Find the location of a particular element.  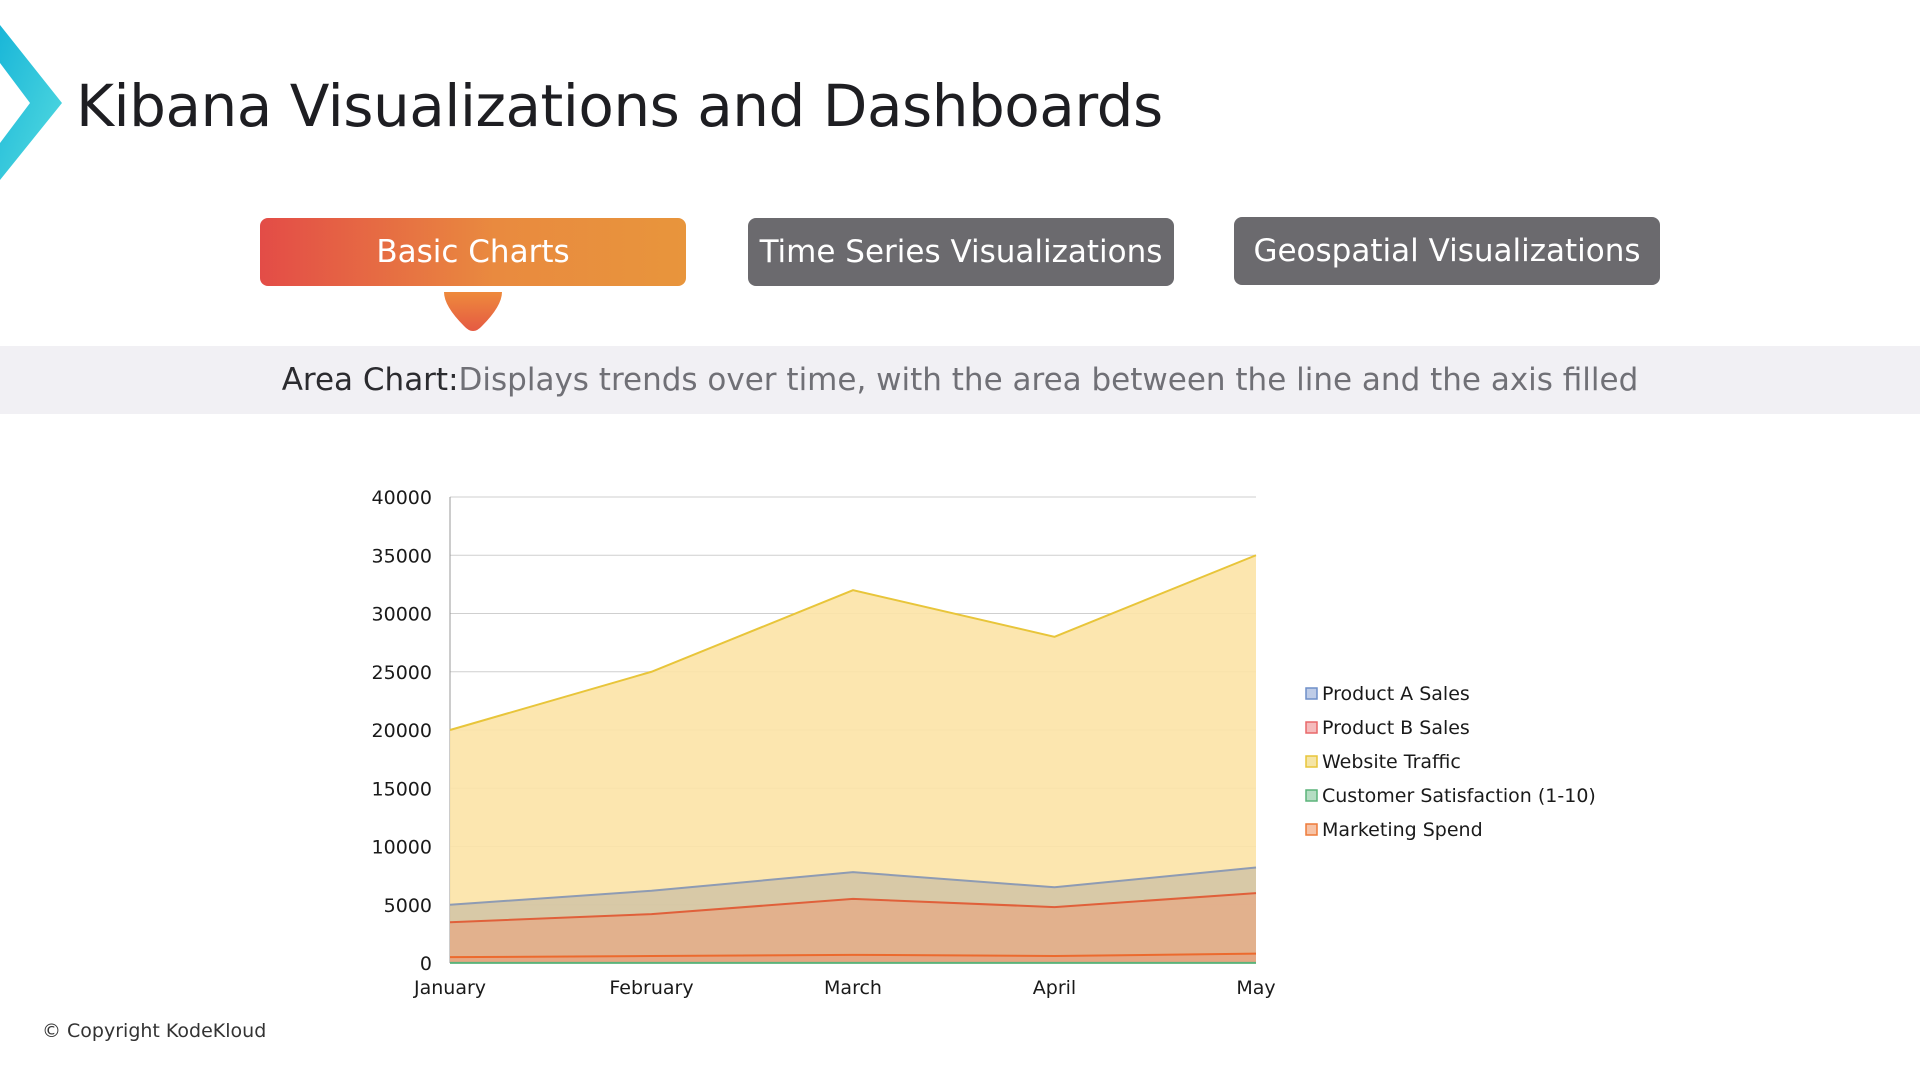

legend-label: Product B Sales is located at coordinates (1396, 728).